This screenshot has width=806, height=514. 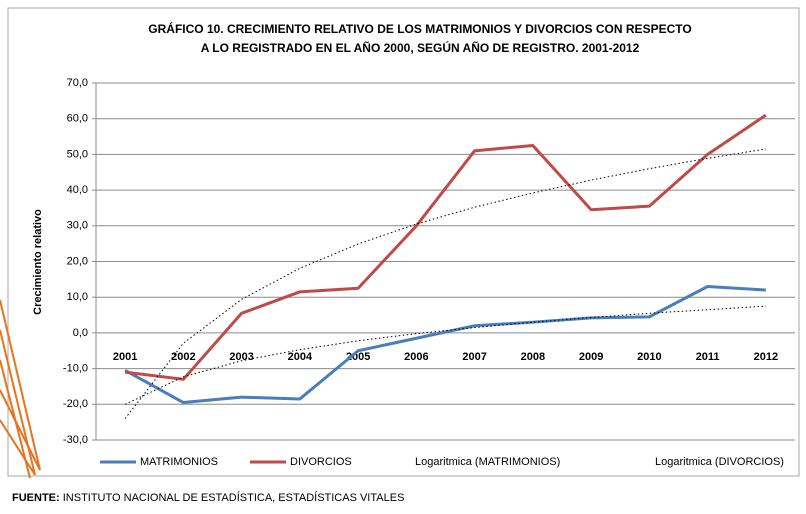 I want to click on legend-label: Logaritmica (MATRIMONIOS), so click(x=487, y=462).